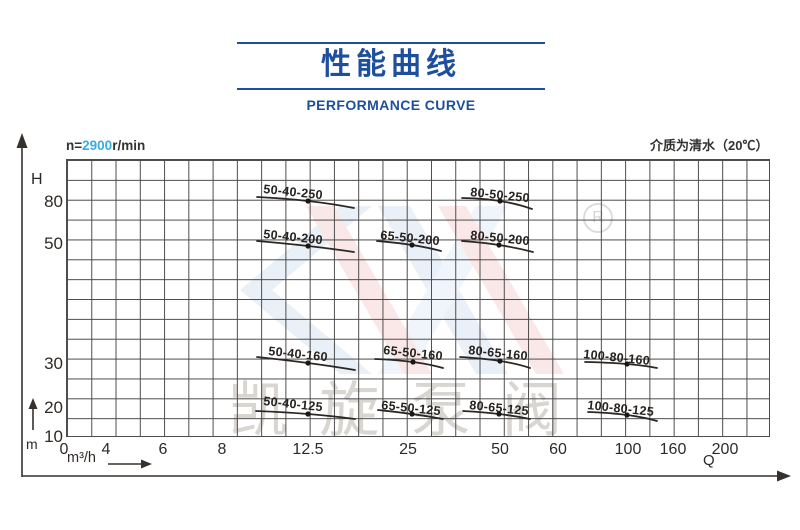 This screenshot has width=800, height=530. What do you see at coordinates (53, 243) in the screenshot?
I see `y-tick-50: 50` at bounding box center [53, 243].